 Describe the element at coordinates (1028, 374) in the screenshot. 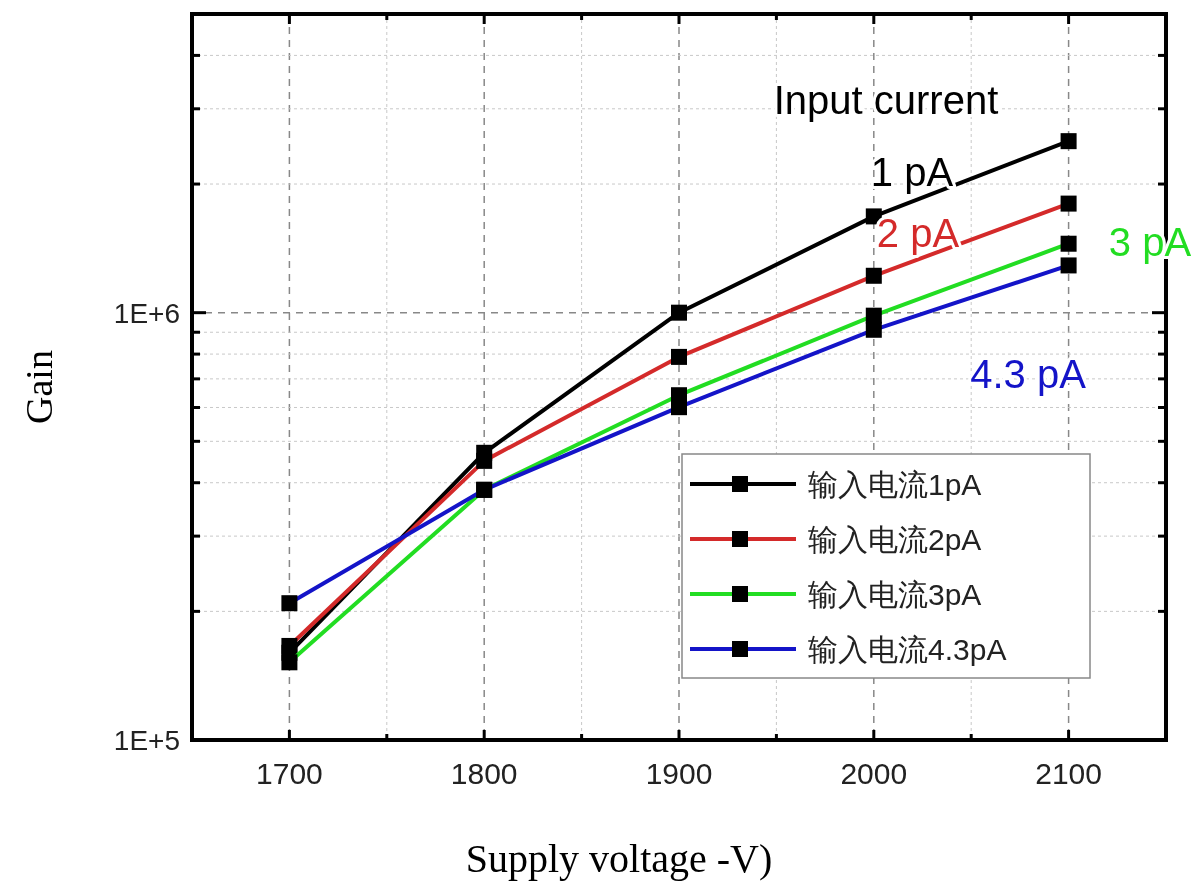

I see `annotation: 4.3 pA` at that location.